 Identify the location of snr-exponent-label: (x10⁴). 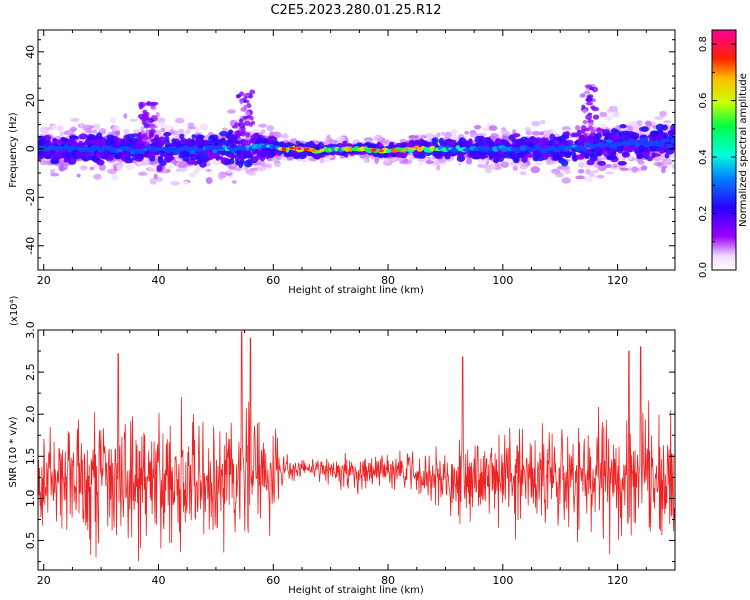
(14, 310).